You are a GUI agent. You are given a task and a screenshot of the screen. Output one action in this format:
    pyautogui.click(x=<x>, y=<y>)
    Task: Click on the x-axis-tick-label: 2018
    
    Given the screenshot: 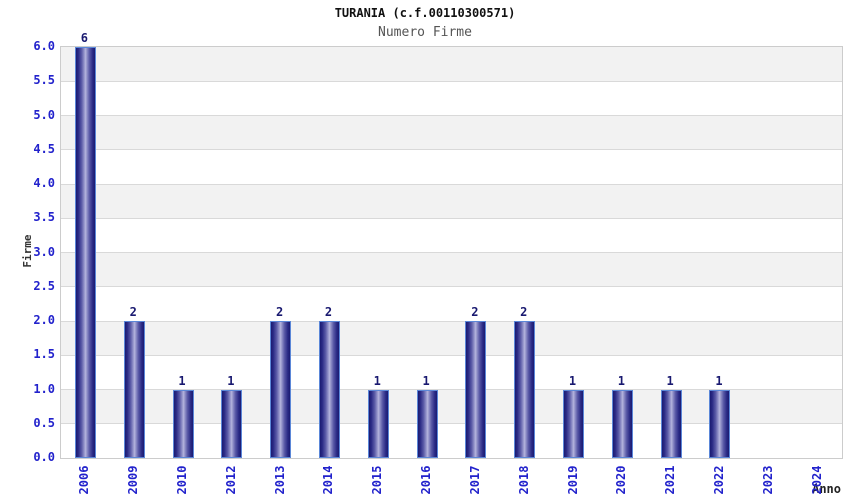 What is the action you would take?
    pyautogui.click(x=523, y=480)
    